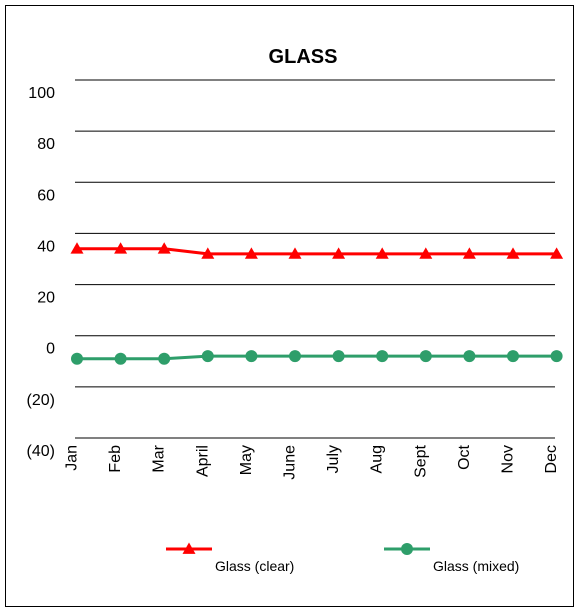 The width and height of the screenshot is (581, 614). What do you see at coordinates (50, 349) in the screenshot?
I see `y-tick-label: 0` at bounding box center [50, 349].